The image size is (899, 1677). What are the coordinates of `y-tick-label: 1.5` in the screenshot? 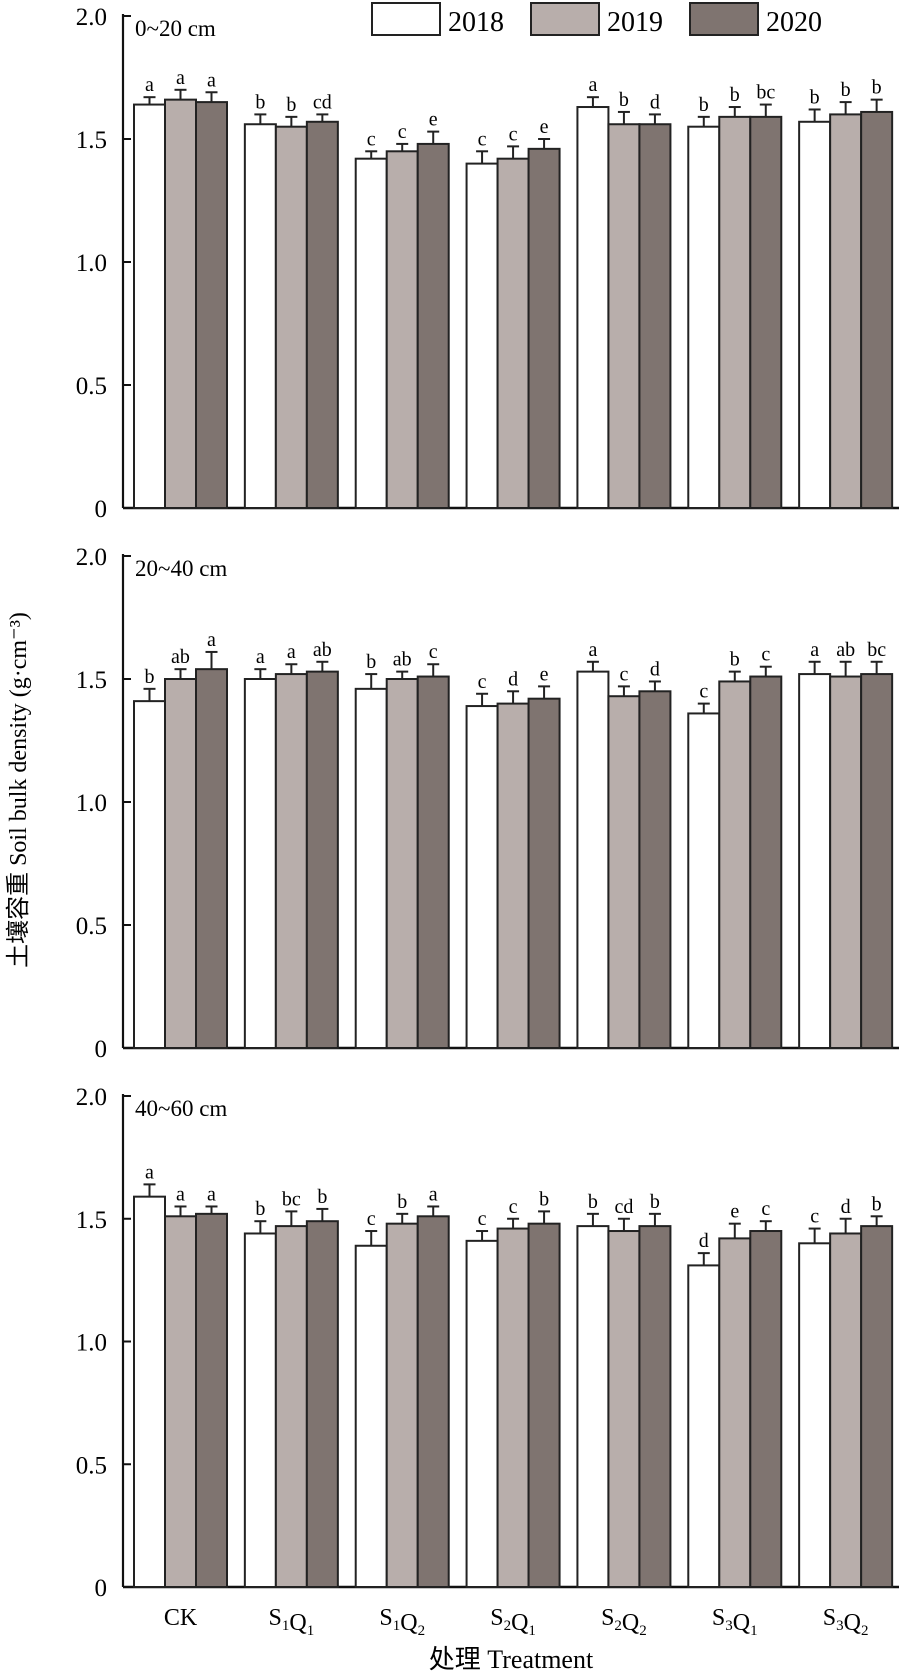 It's located at (91, 1220).